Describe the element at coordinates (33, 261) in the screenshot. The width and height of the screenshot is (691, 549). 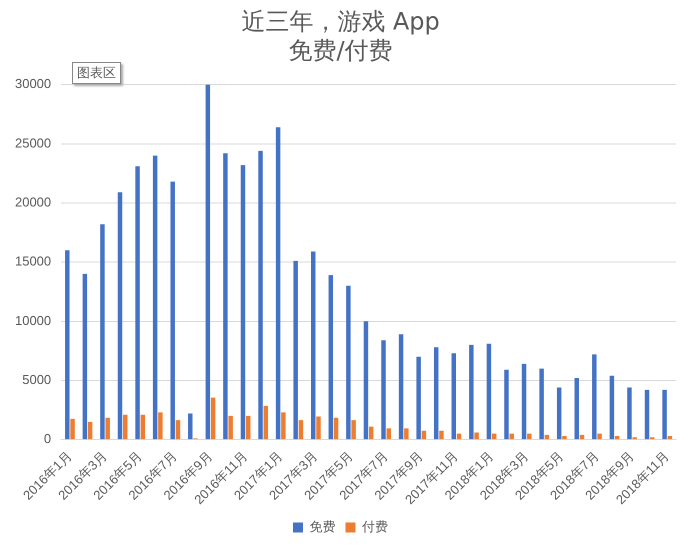
I see `y-tick-label: 15000` at that location.